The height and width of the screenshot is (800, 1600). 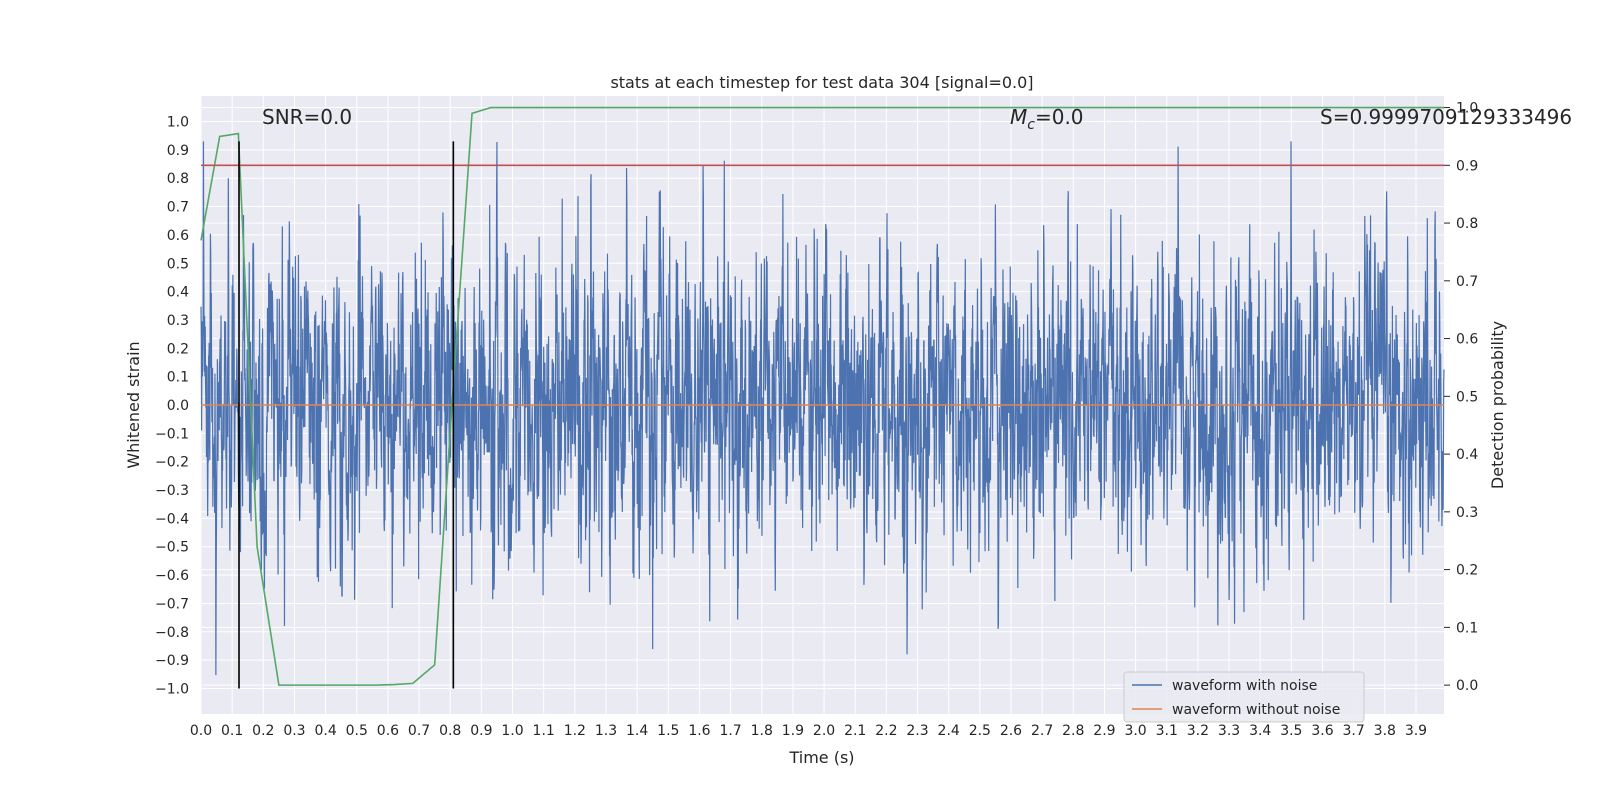 I want to click on x-tick-label: 0.2, so click(x=263, y=731).